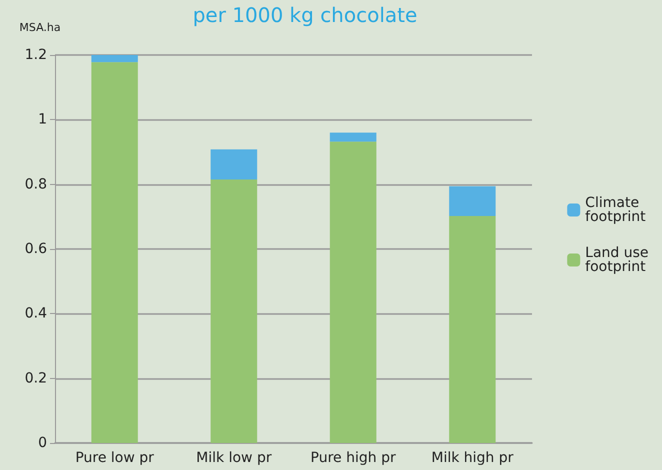 The image size is (662, 470). What do you see at coordinates (615, 210) in the screenshot?
I see `legend-label: Climate footprint` at bounding box center [615, 210].